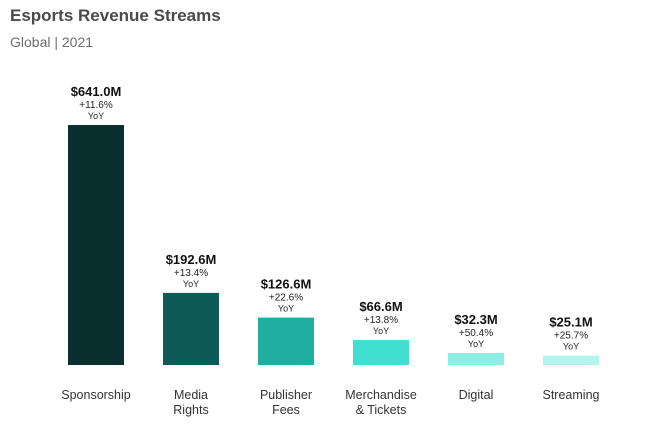  What do you see at coordinates (286, 284) in the screenshot?
I see `bar-value-label-2: $126.6M` at bounding box center [286, 284].